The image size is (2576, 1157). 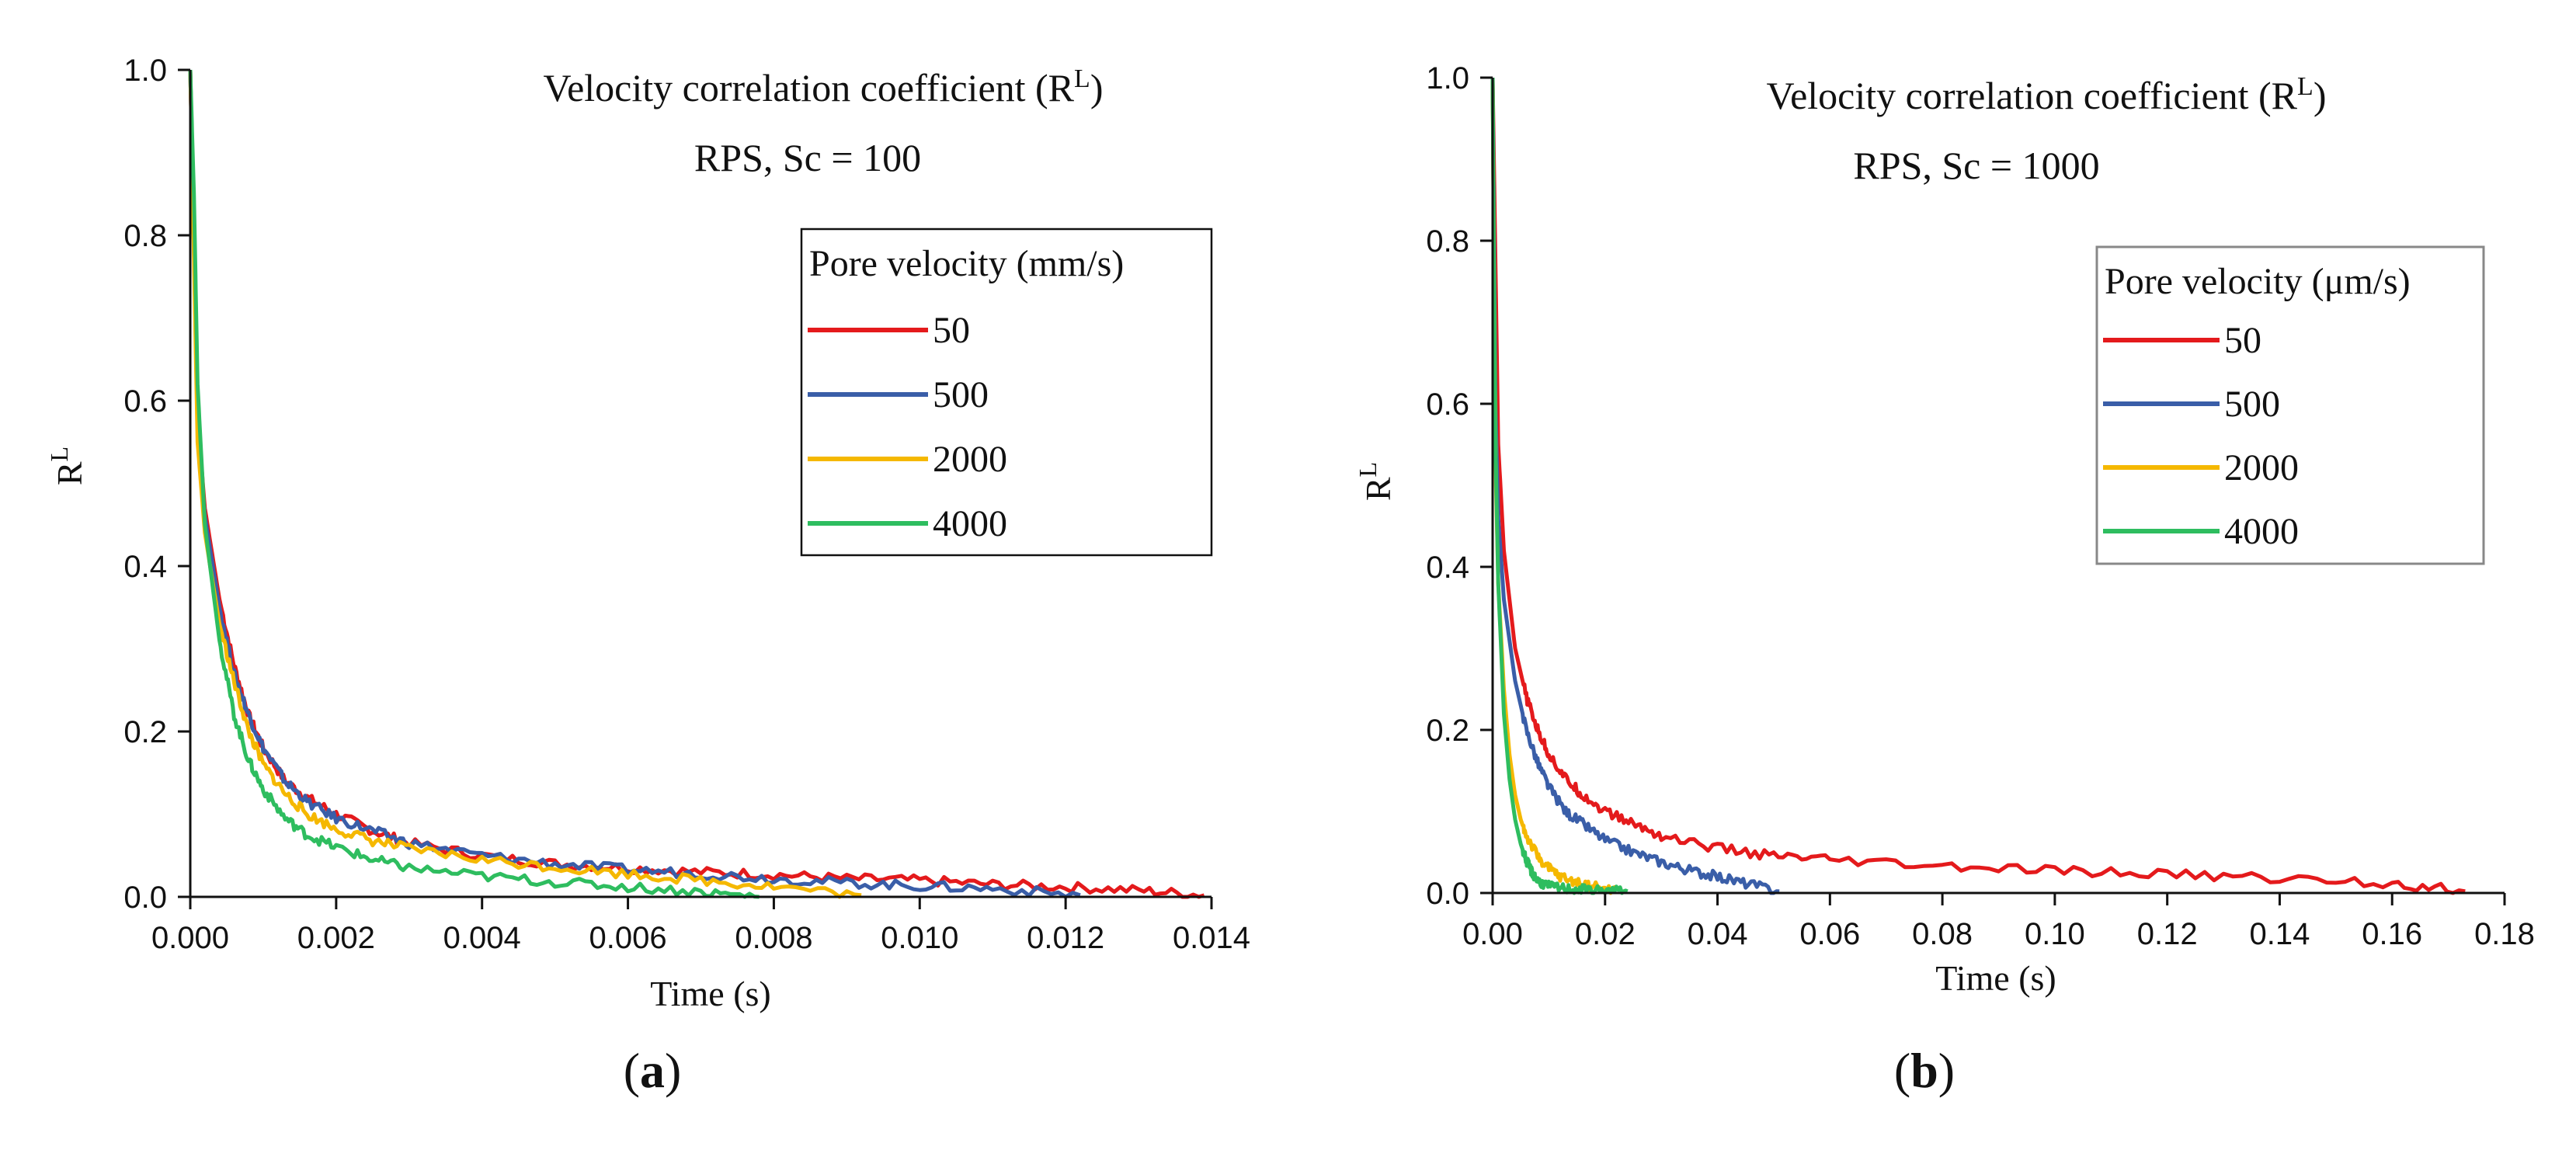 I want to click on chart-subtitle: RPS, Sc = 100, so click(x=807, y=158).